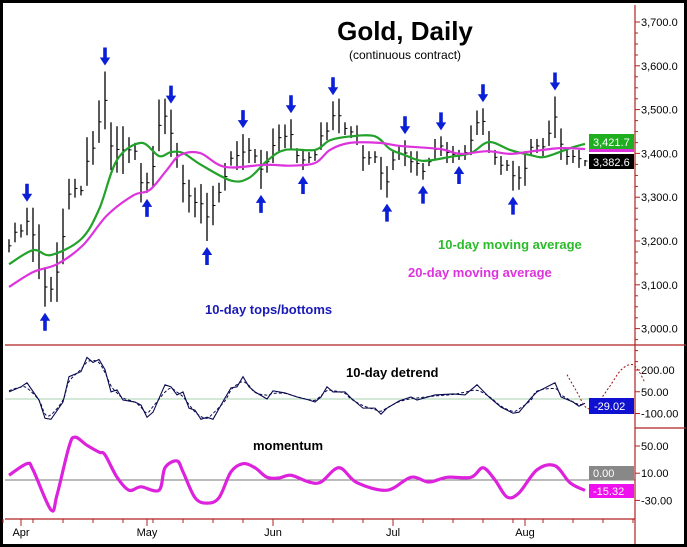  What do you see at coordinates (147, 533) in the screenshot?
I see `month-label: May` at bounding box center [147, 533].